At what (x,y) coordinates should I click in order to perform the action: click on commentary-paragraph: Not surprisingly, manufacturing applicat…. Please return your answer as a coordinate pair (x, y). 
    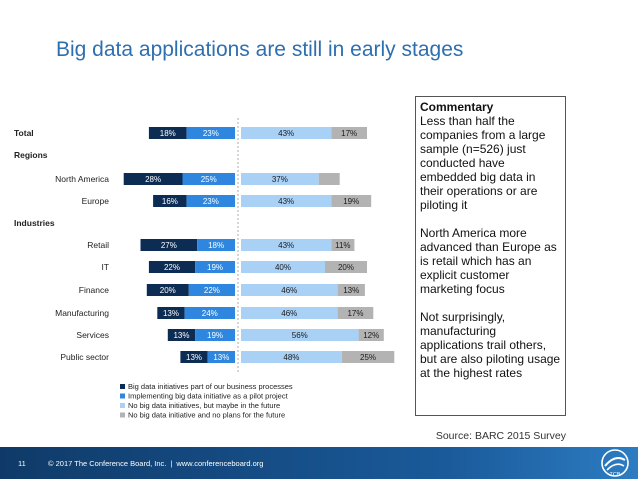
    Looking at the image, I should click on (490, 345).